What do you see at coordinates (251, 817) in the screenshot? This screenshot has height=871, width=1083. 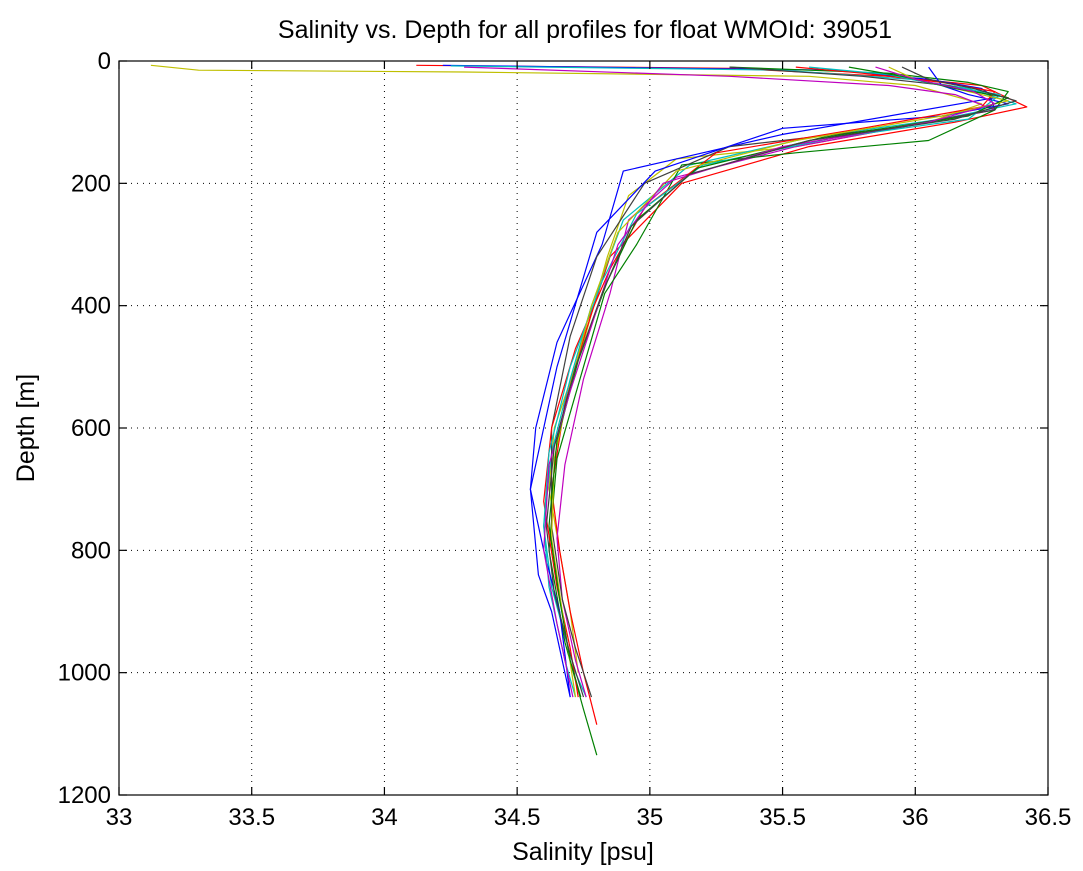 I see `x-tick-label: 33.5` at bounding box center [251, 817].